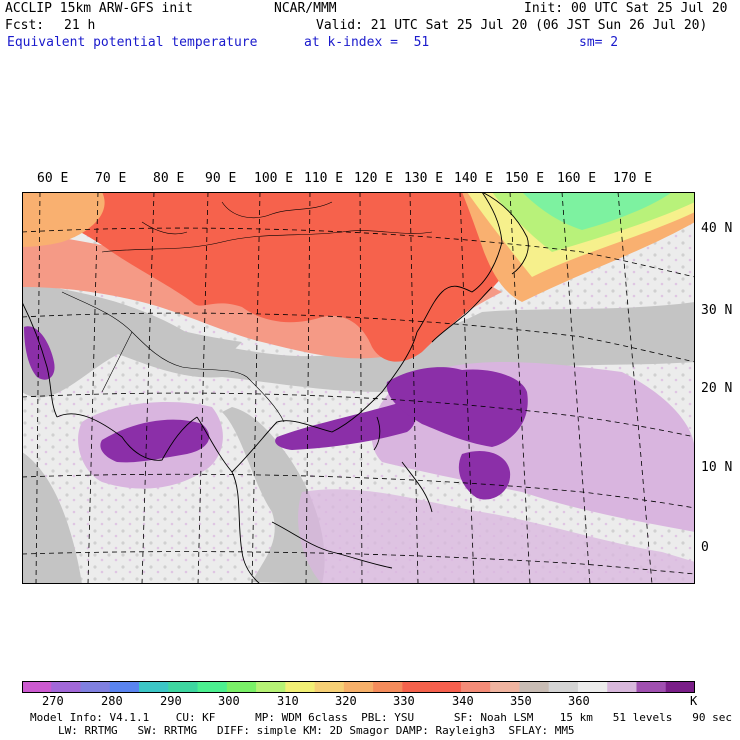  I want to click on lon-label: 160 E, so click(577, 178).